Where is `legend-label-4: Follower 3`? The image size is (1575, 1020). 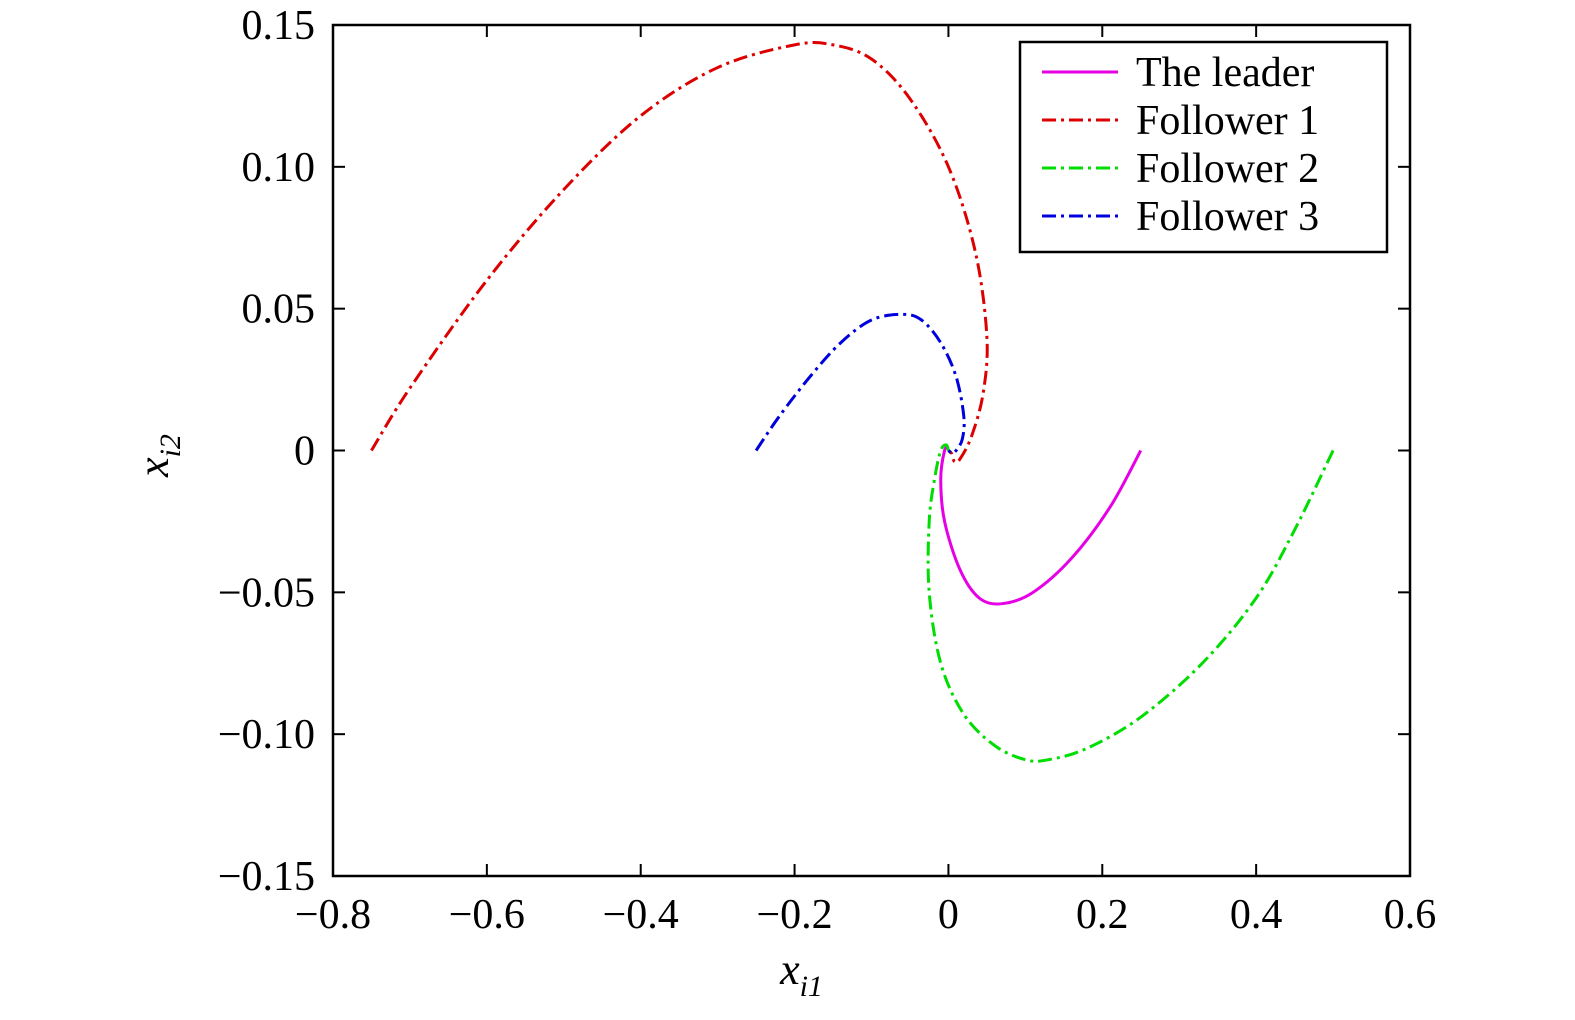 legend-label-4: Follower 3 is located at coordinates (1227, 217).